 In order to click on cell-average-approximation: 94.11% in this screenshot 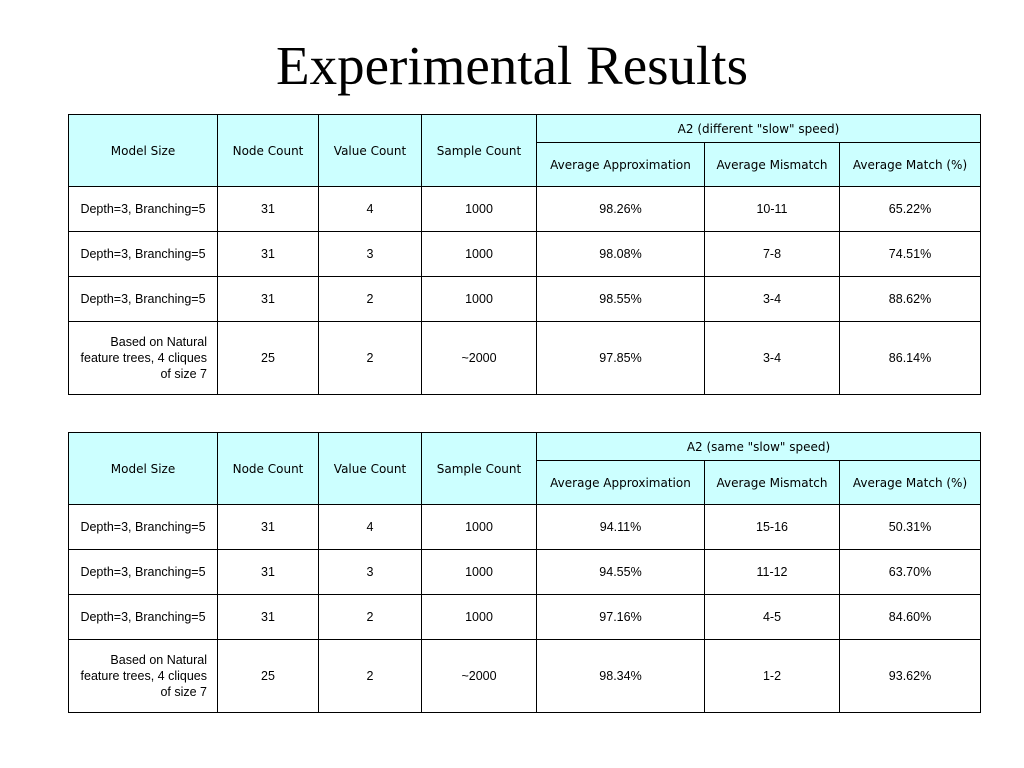, I will do `click(620, 527)`.